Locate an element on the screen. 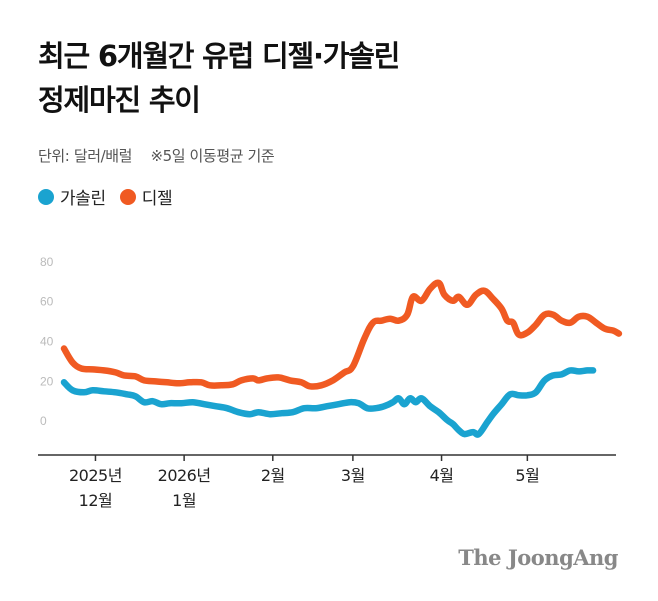 The image size is (658, 601). y-tick-label-20: 20 is located at coordinates (47, 381).